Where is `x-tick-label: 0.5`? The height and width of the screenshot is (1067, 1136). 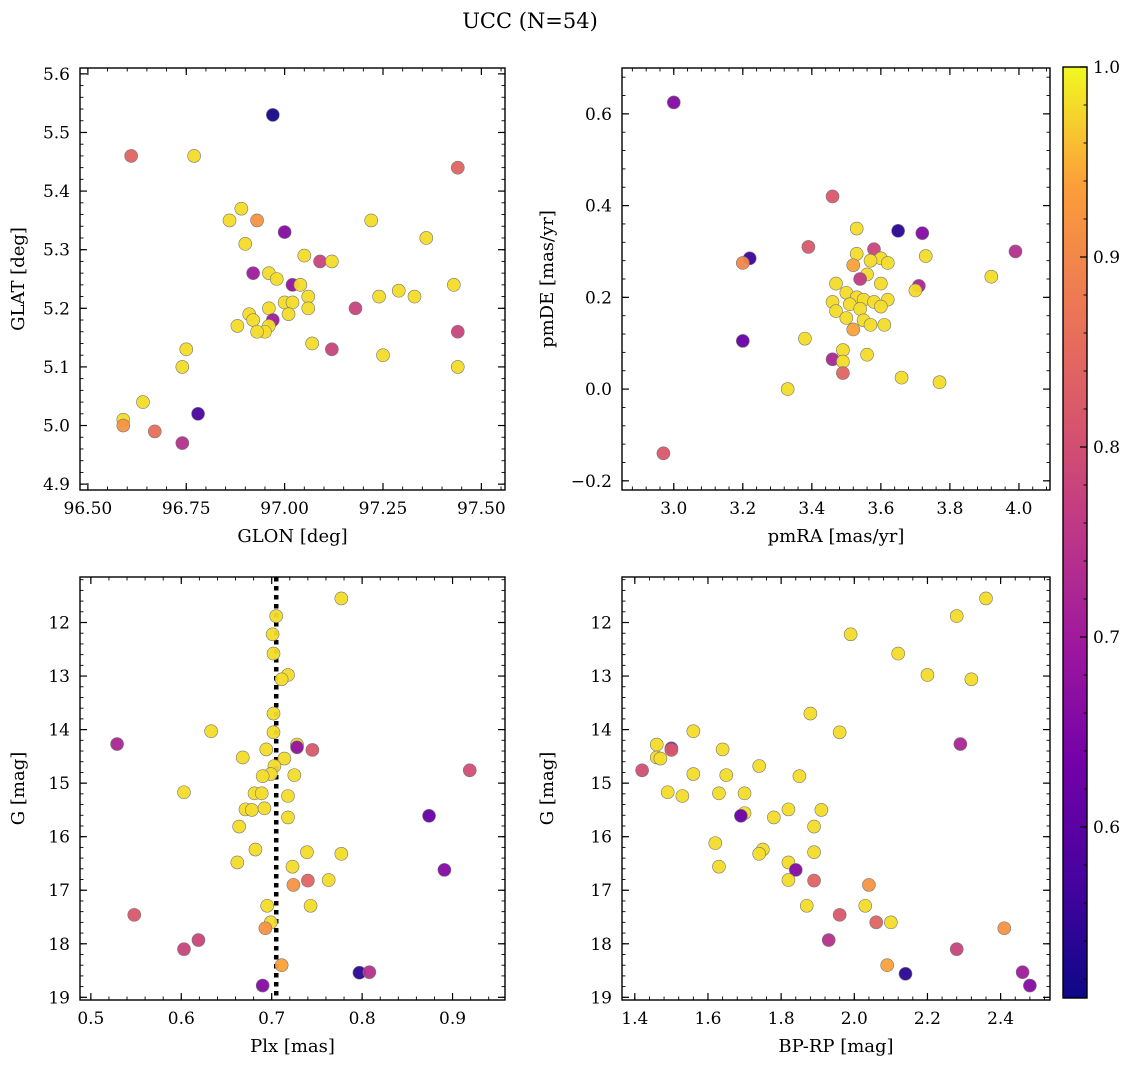
x-tick-label: 0.5 is located at coordinates (90, 1019).